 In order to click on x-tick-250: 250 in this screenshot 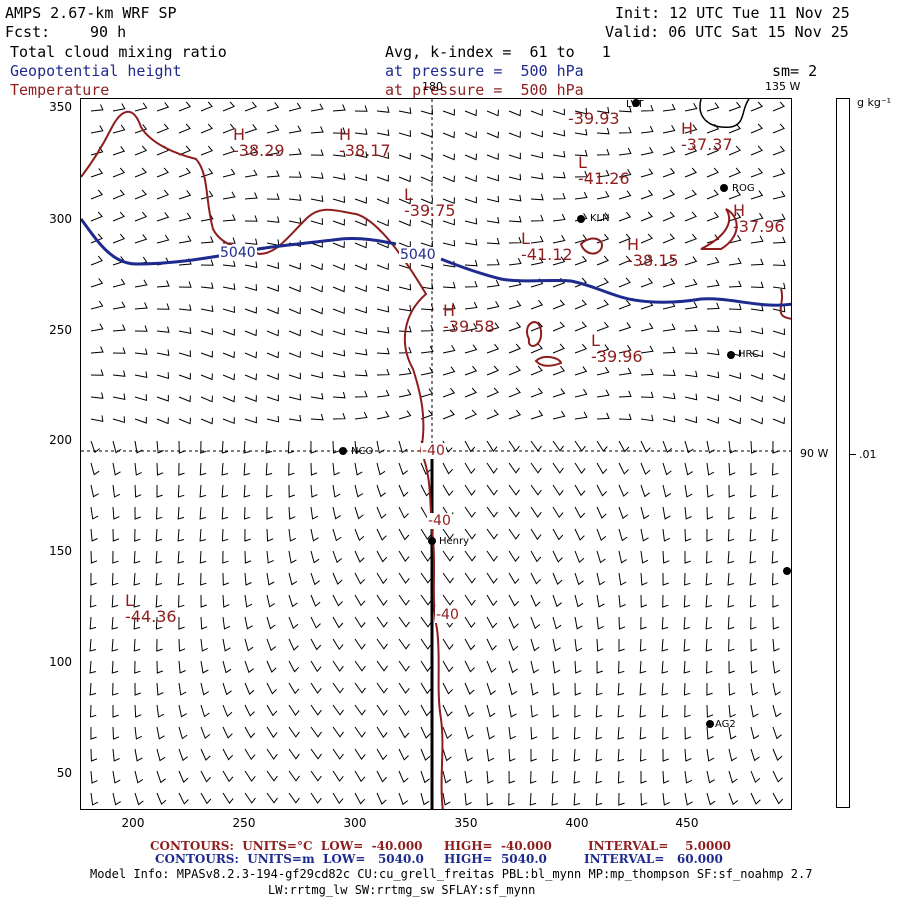, I will do `click(244, 823)`.